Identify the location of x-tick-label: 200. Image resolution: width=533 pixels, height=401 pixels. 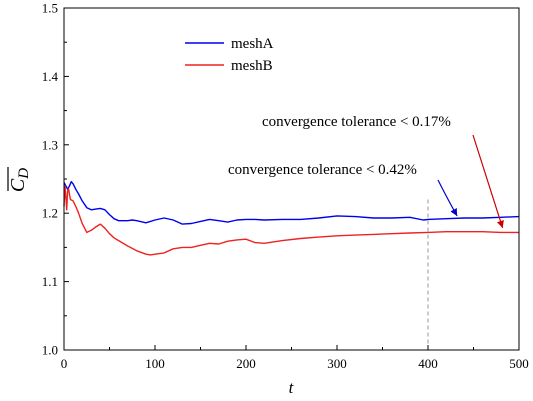
(246, 363).